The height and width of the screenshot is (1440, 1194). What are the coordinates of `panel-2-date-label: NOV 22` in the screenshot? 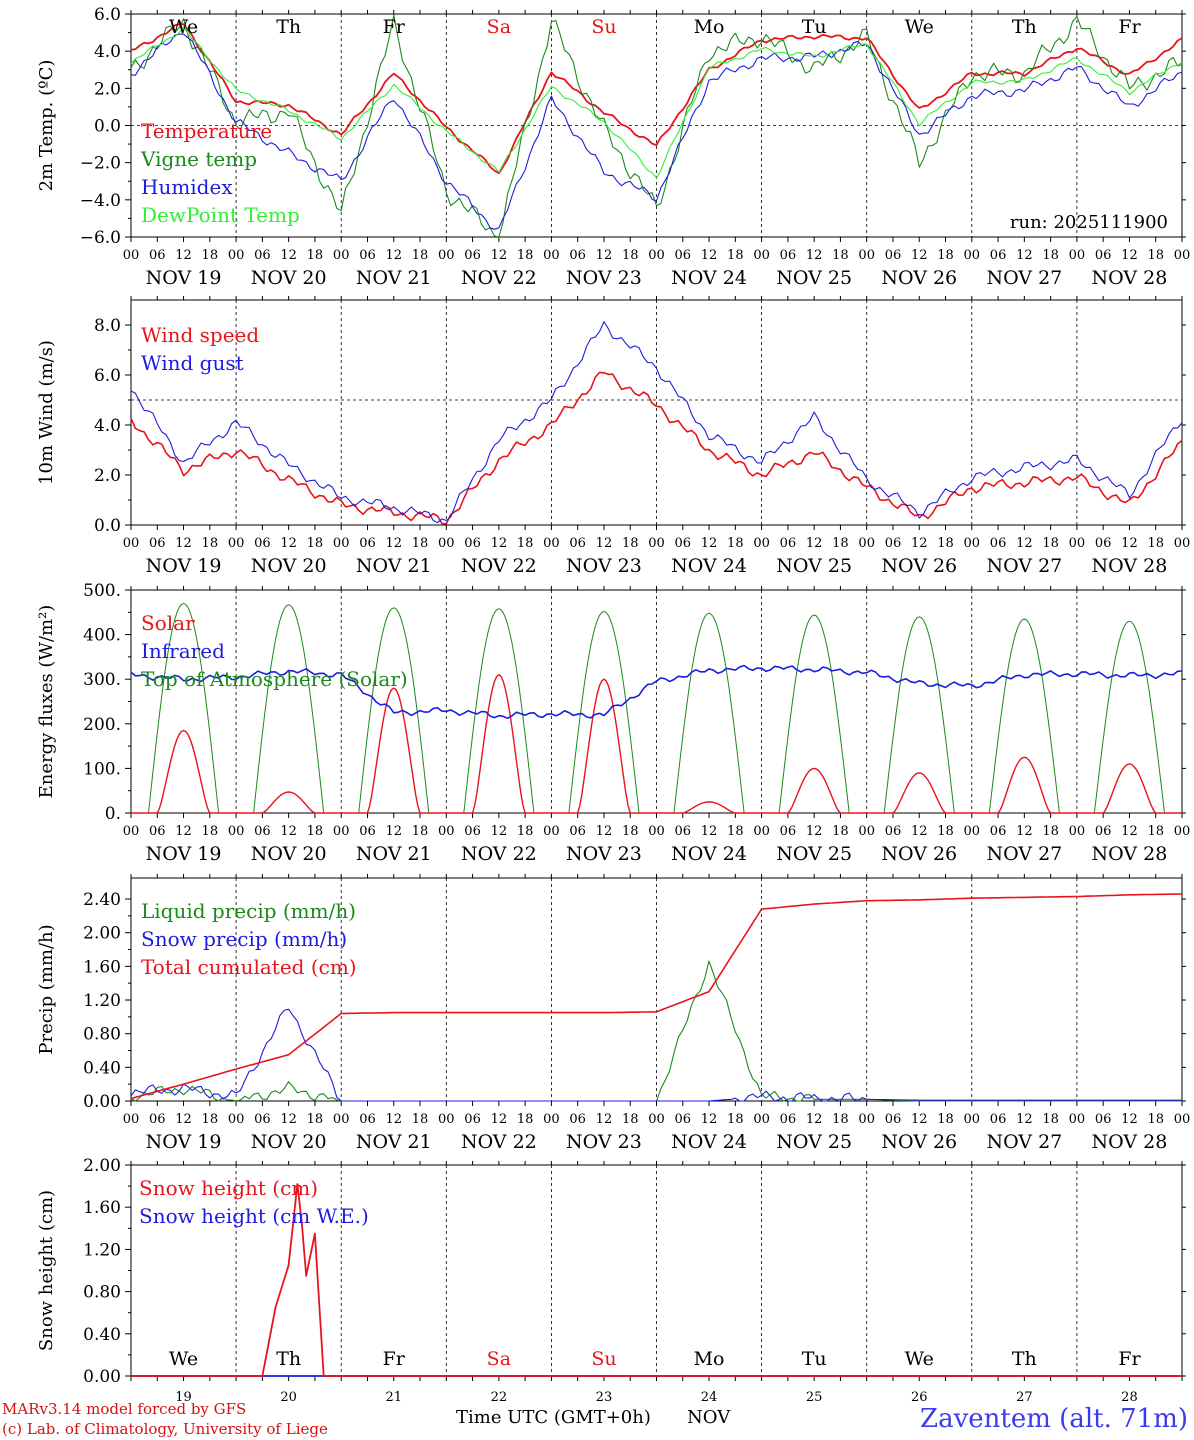 It's located at (499, 854).